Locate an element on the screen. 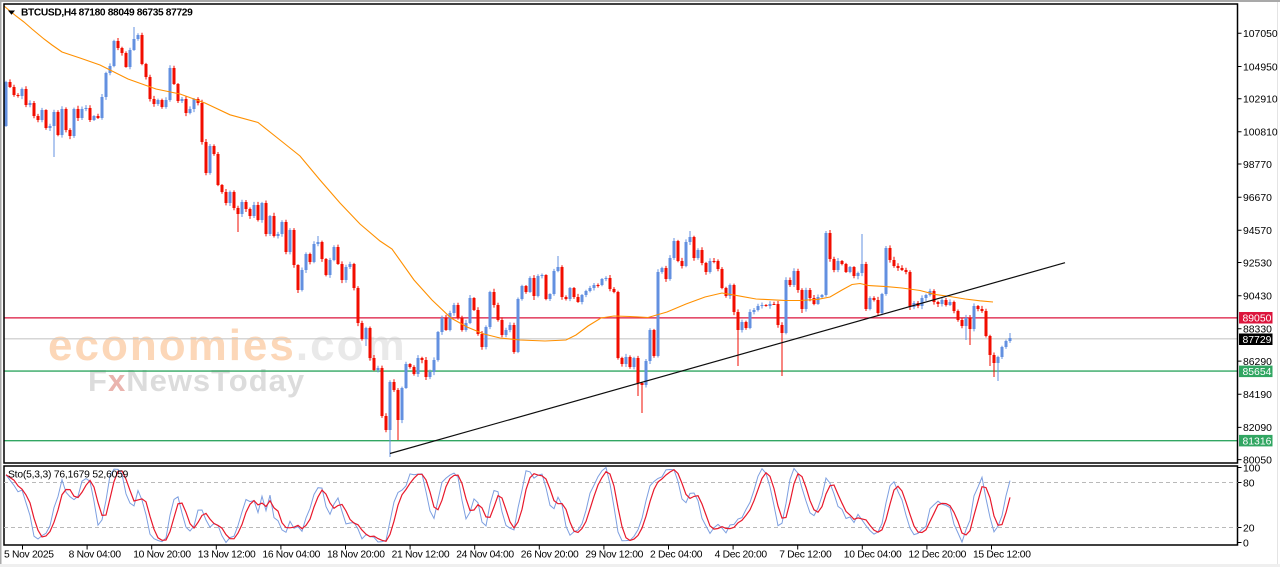  svg-text: 10 Nov 20:00 is located at coordinates (162, 555).